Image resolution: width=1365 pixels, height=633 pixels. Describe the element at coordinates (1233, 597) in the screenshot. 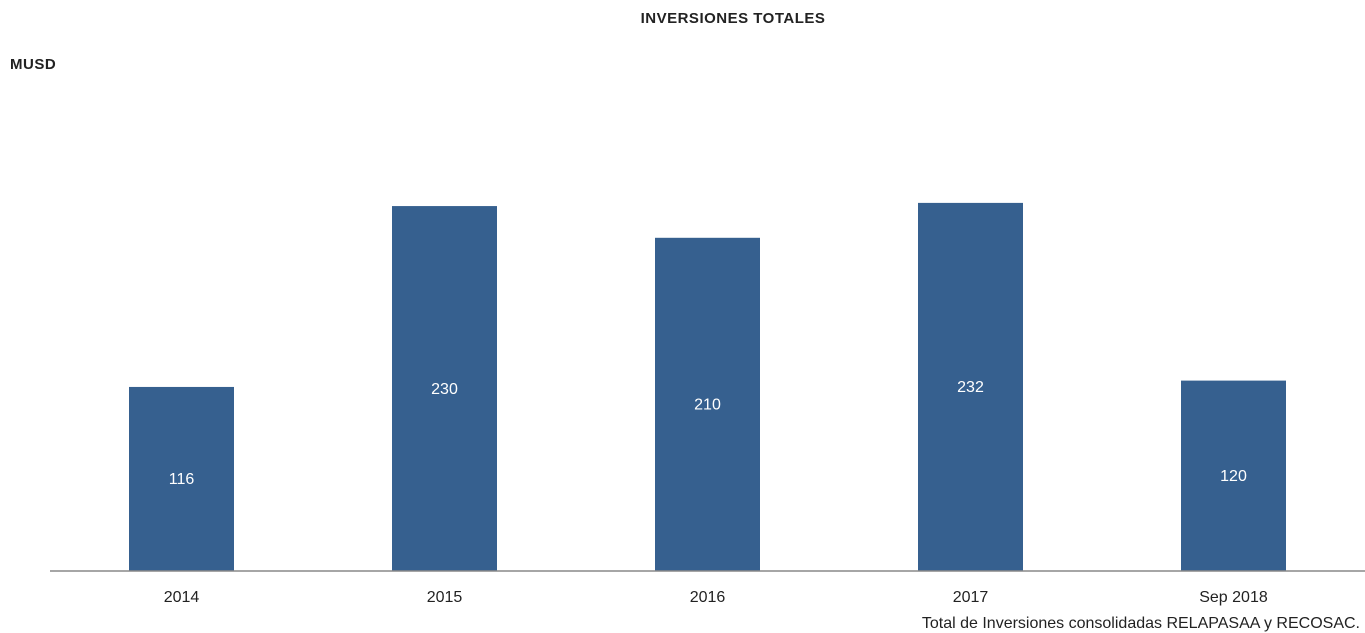

I see `x-tick-label: Sep 2018` at that location.